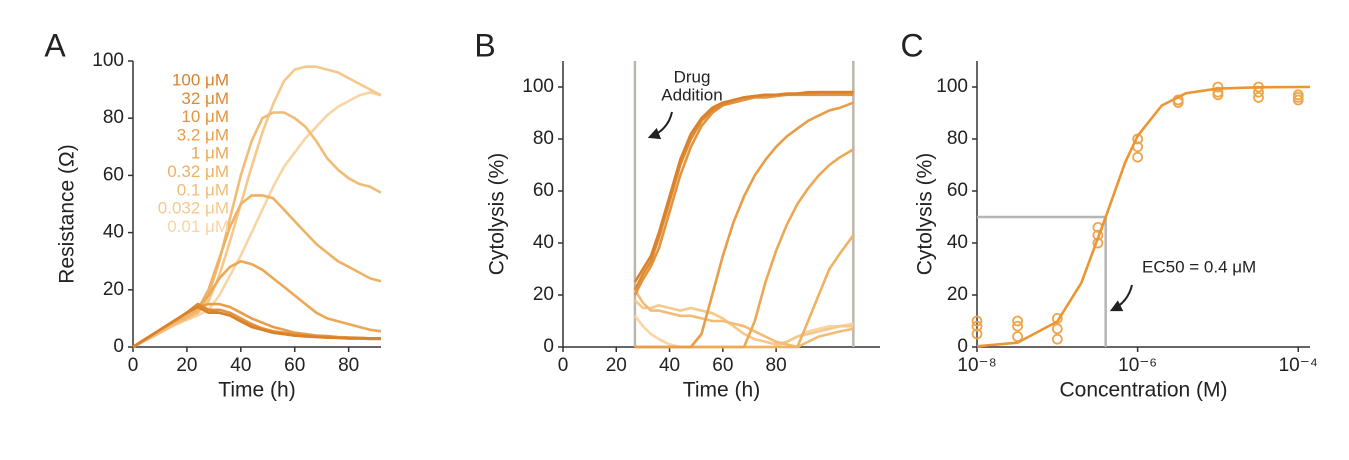 The width and height of the screenshot is (1349, 460). I want to click on legend-entry: 32 μM, so click(205, 98).